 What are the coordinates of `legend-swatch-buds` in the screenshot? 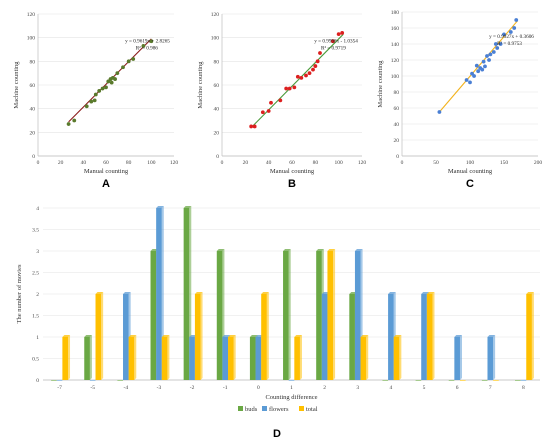 It's located at (240, 408).